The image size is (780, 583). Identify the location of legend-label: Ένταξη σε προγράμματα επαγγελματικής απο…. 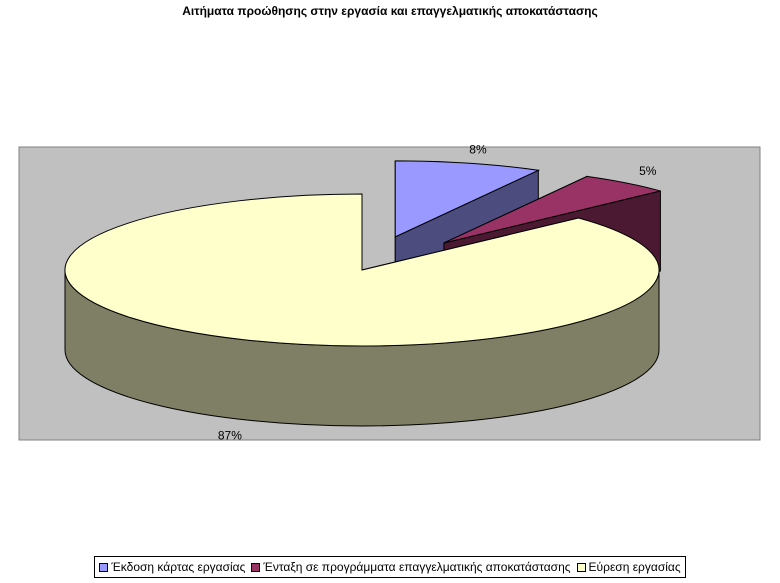
(417, 567).